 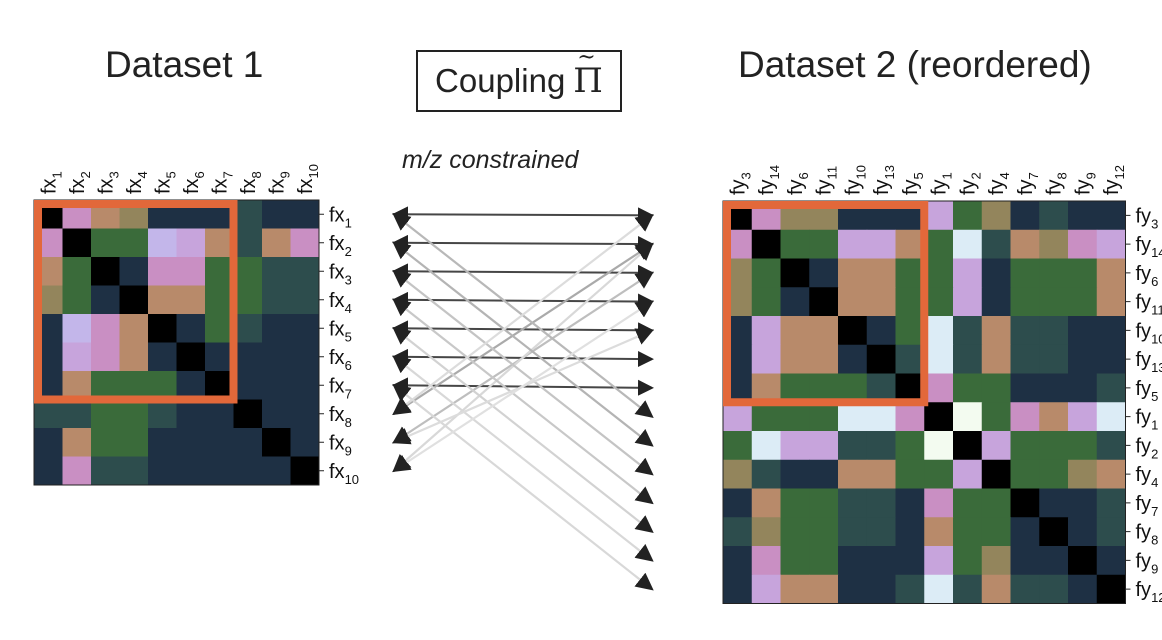 What do you see at coordinates (251, 182) in the screenshot?
I see `dataset-1-col-label: fx8` at bounding box center [251, 182].